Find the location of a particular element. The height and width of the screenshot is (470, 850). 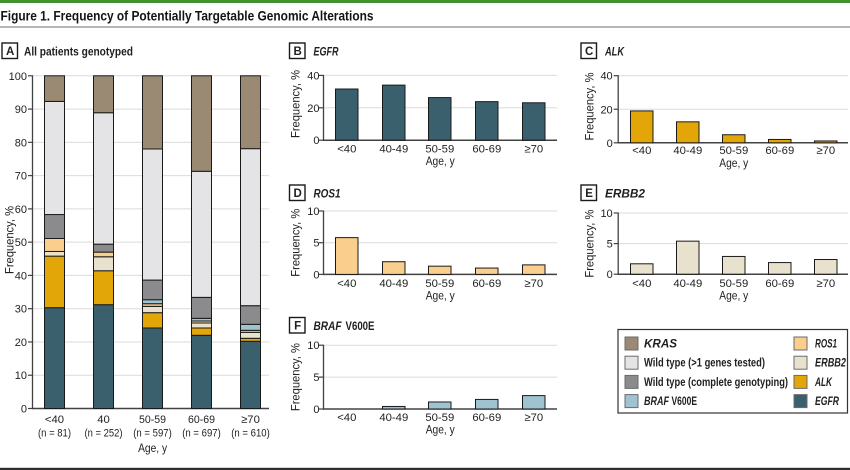

svg-text: C is located at coordinates (589, 52).